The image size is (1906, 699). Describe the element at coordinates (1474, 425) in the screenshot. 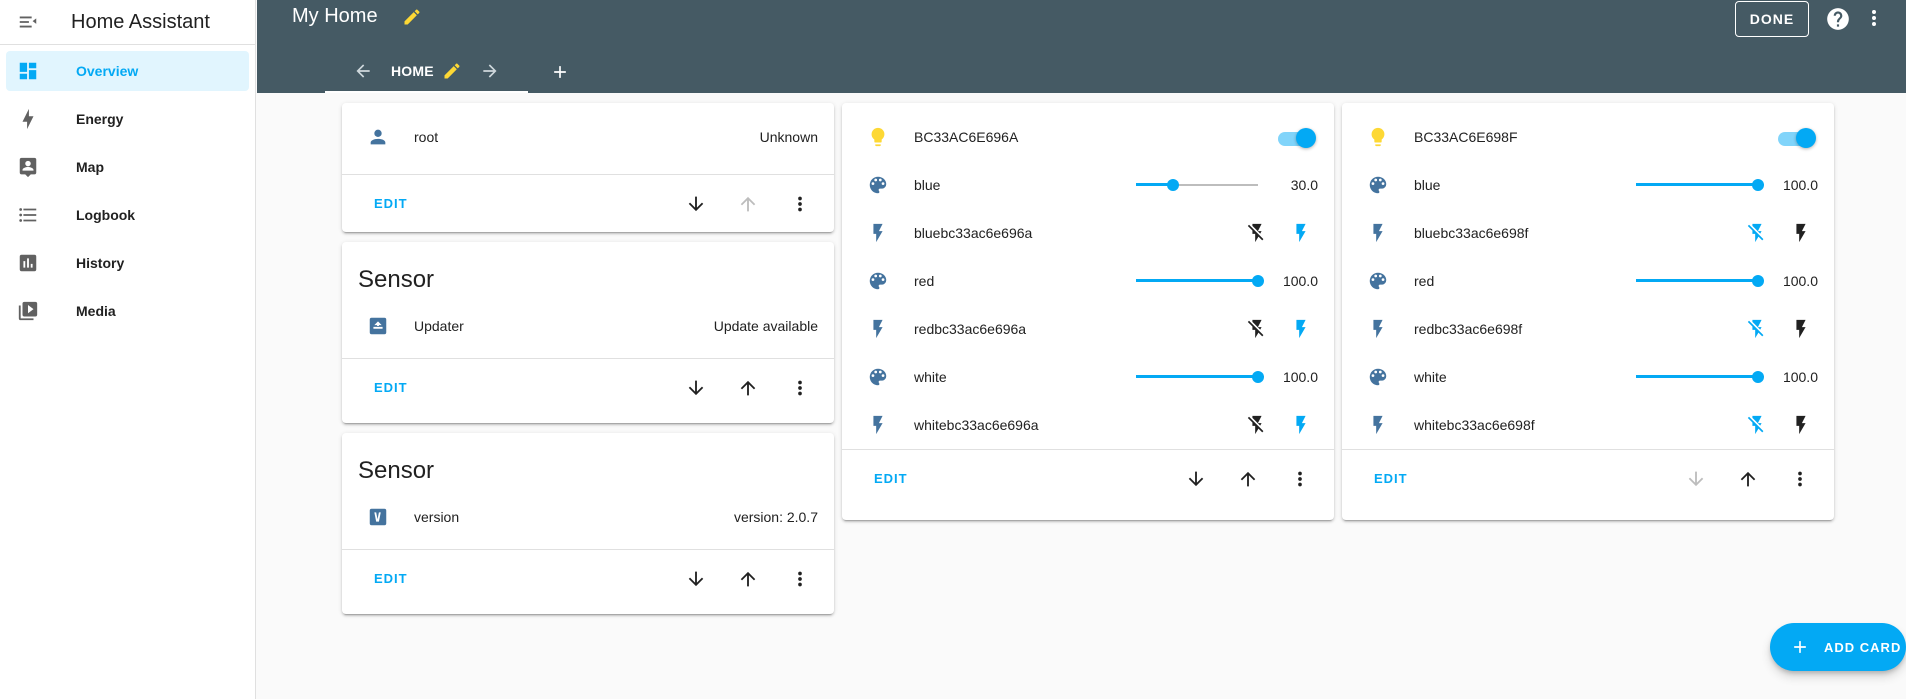

I see `entity-name: whitebc33ac6e698f` at that location.